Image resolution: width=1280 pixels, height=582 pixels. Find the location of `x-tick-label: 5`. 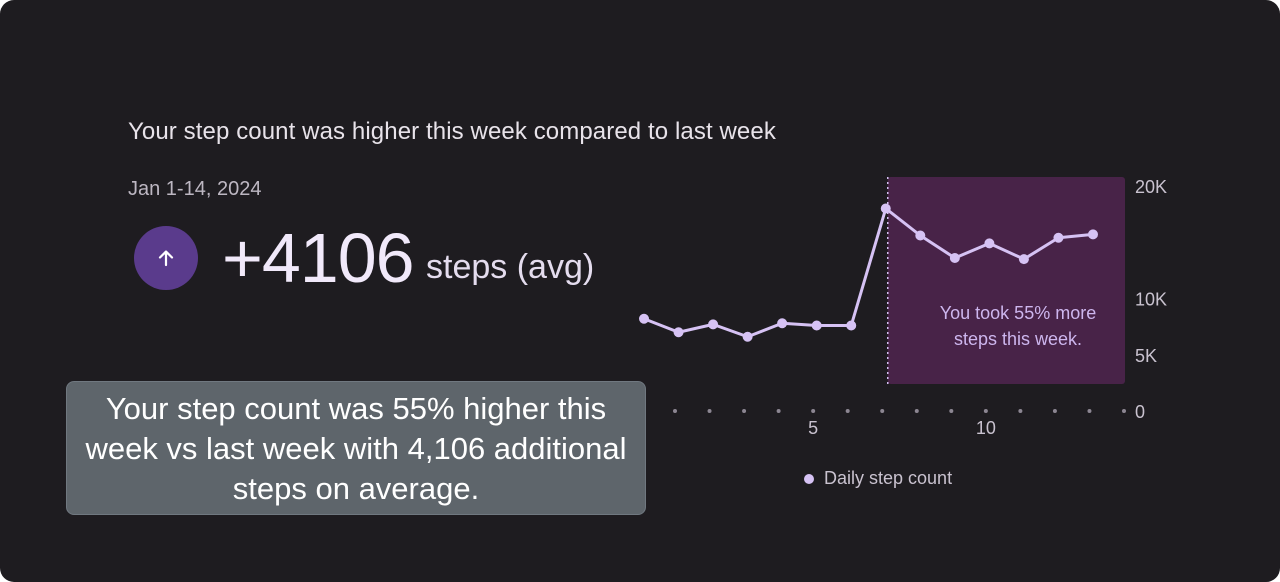

x-tick-label: 5 is located at coordinates (813, 428).